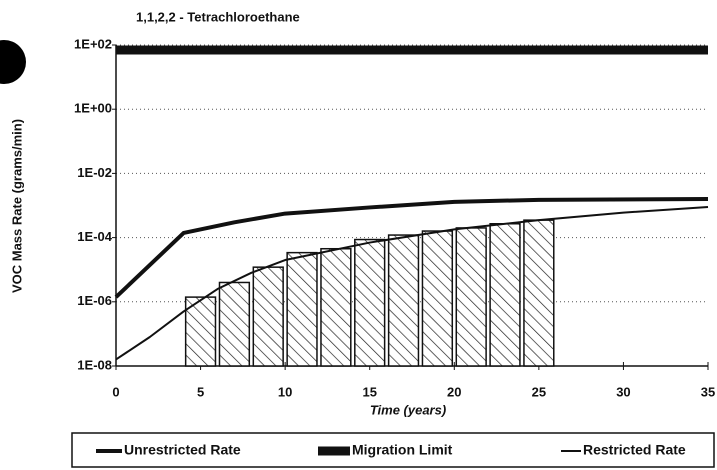 Image resolution: width=717 pixels, height=470 pixels. What do you see at coordinates (454, 391) in the screenshot?
I see `x-tick-label: 20` at bounding box center [454, 391].